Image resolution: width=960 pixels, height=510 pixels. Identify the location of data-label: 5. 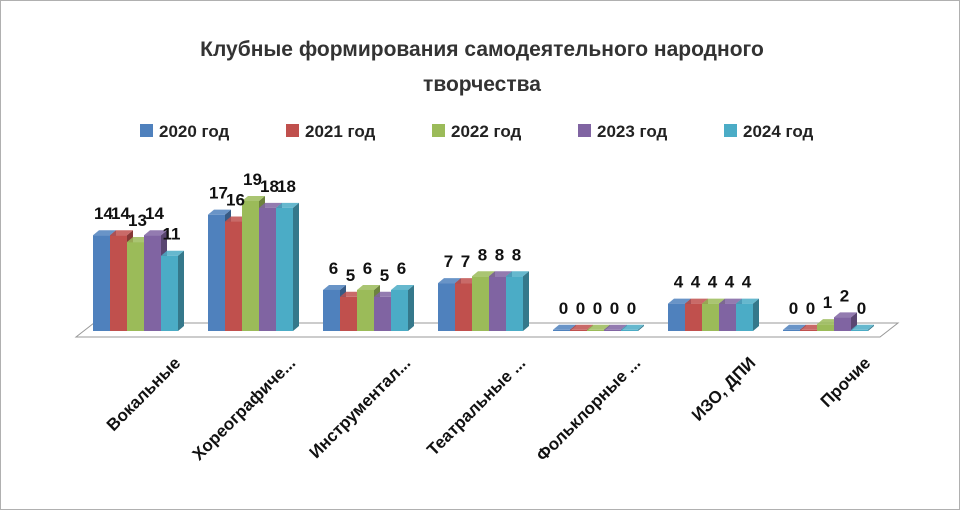
(350, 275).